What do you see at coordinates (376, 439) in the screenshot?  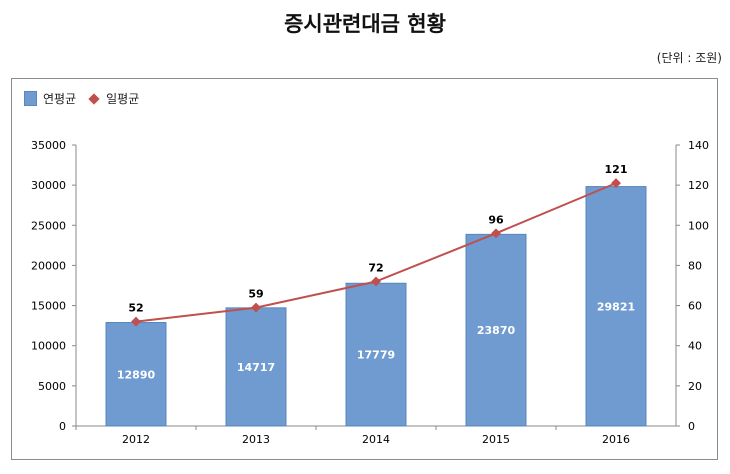 I see `x-tick-label: 2014` at bounding box center [376, 439].